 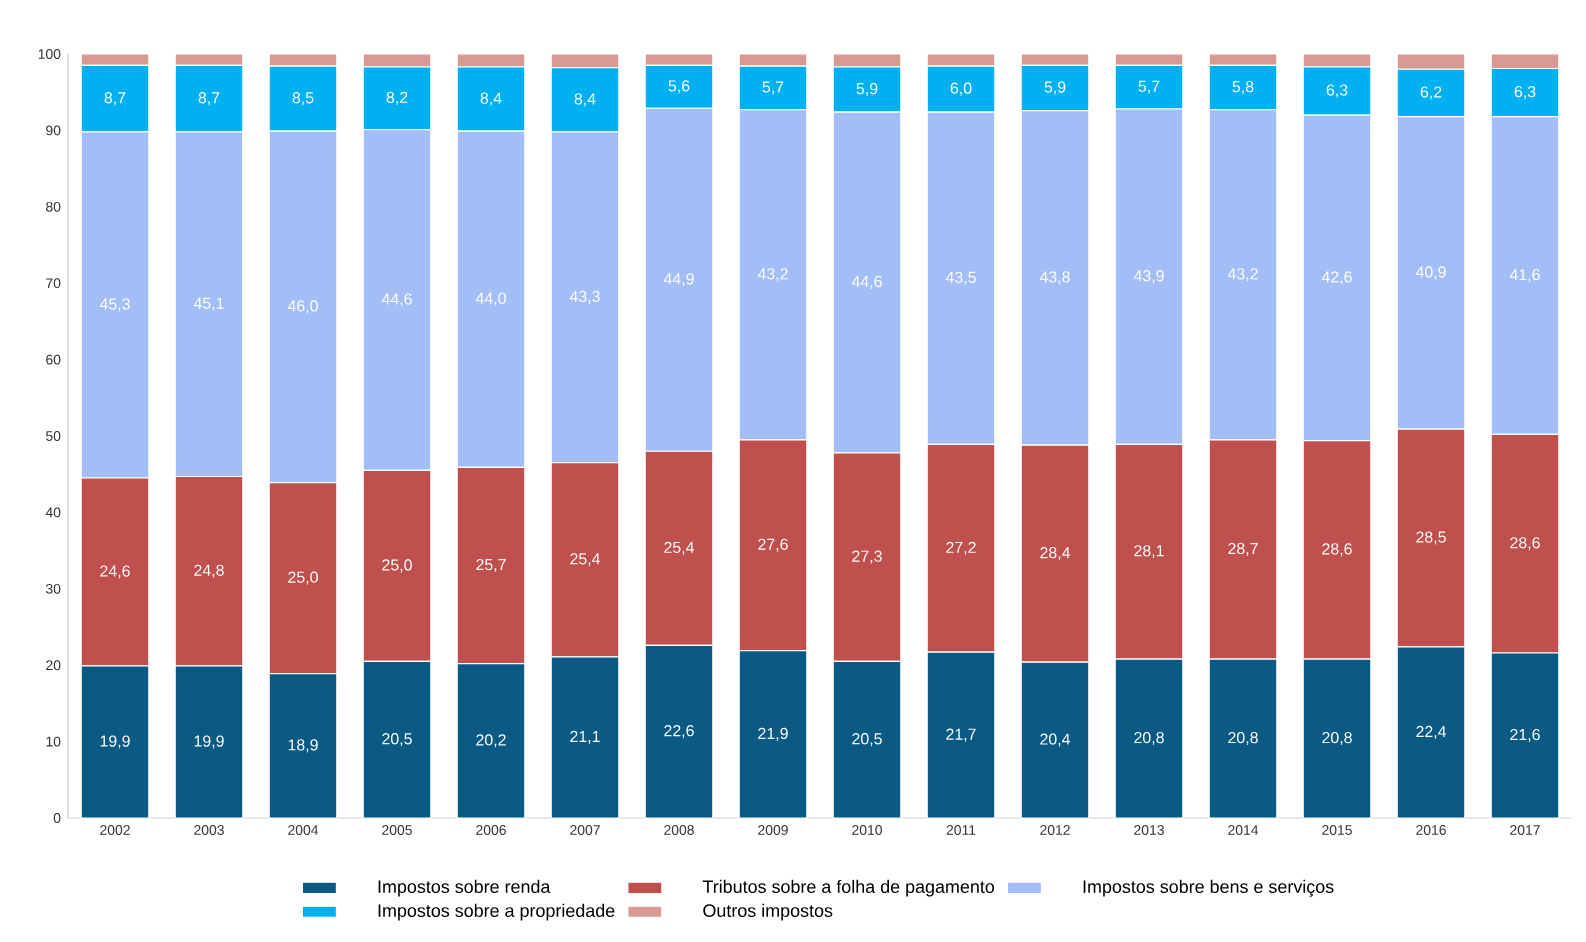 I want to click on legend-label: Outros impostos, so click(x=768, y=912).